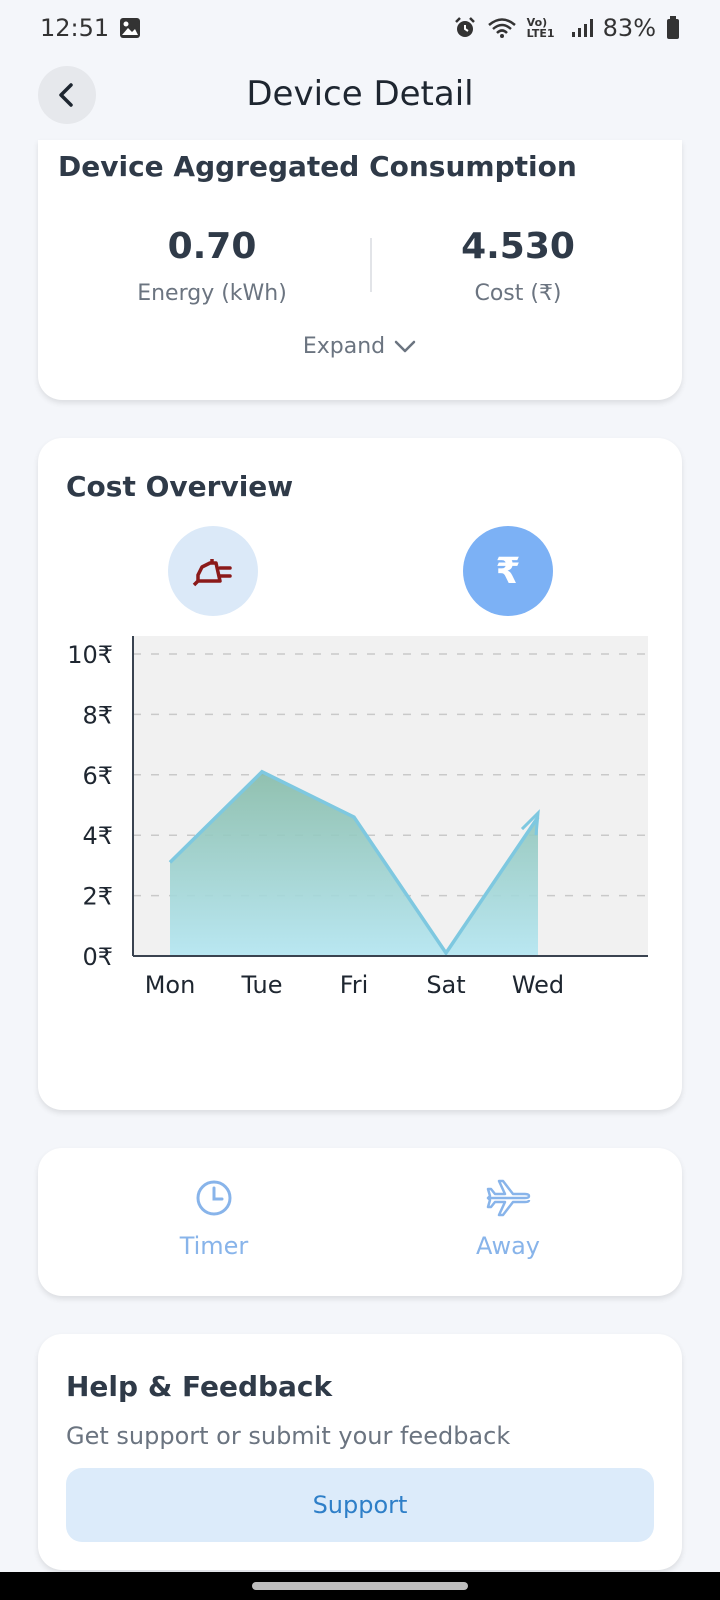  I want to click on energy-toggle-button, so click(213, 571).